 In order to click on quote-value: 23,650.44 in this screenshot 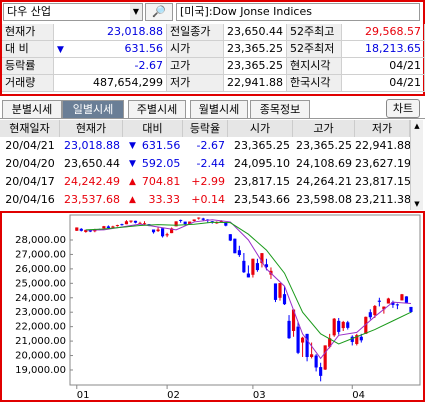, I will do `click(255, 32)`.